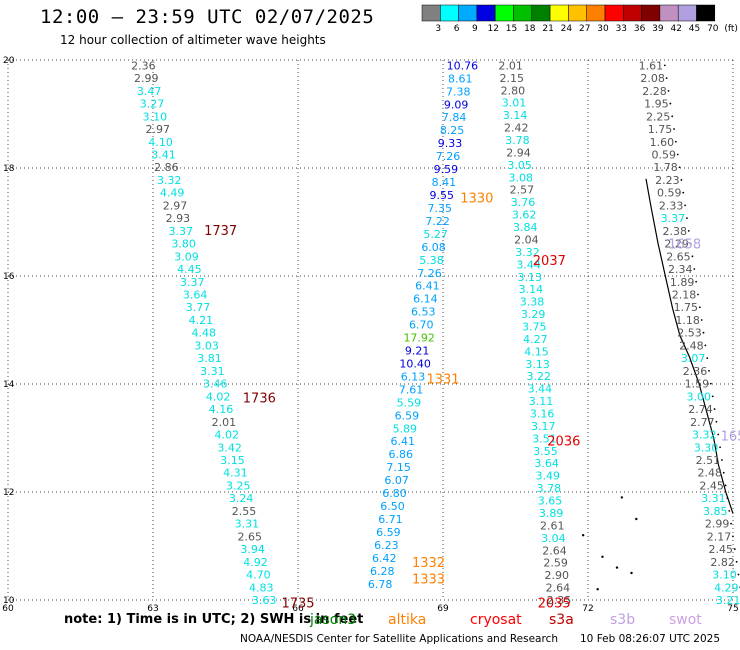  What do you see at coordinates (238, 485) in the screenshot?
I see `data-label: 3.25` at bounding box center [238, 485].